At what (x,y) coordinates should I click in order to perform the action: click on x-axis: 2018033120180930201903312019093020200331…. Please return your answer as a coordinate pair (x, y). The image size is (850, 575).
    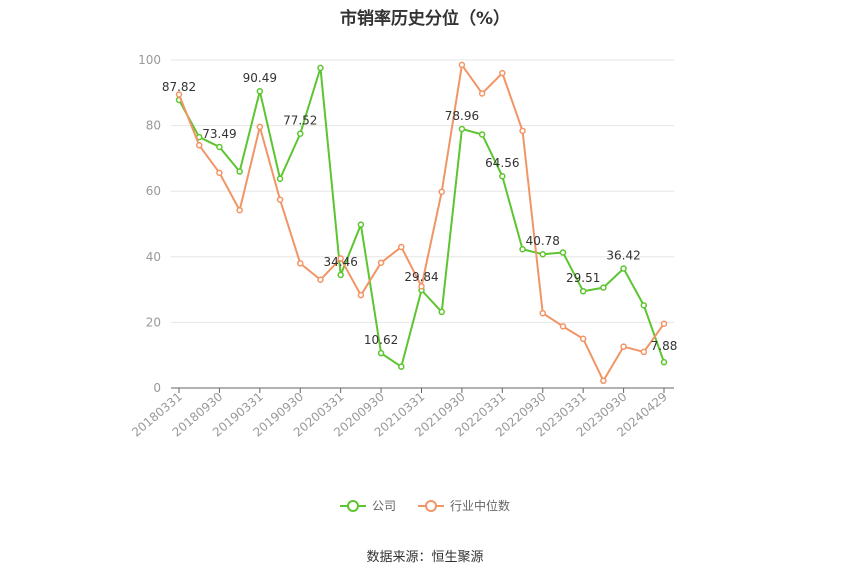
    Looking at the image, I should click on (401, 413).